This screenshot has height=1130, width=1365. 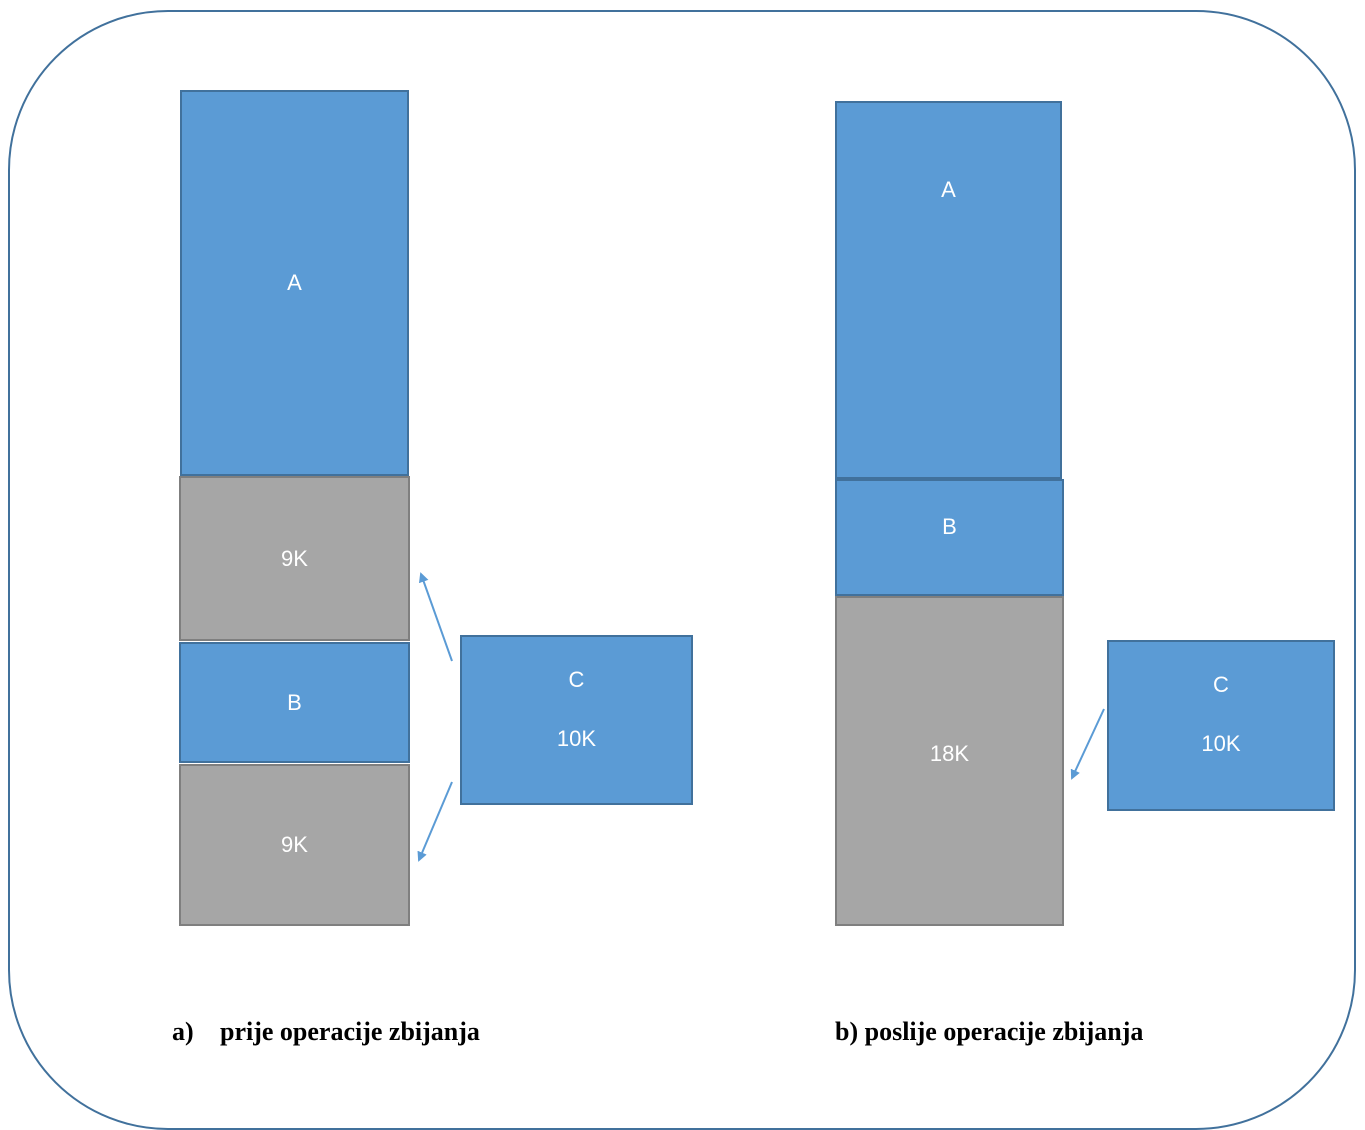 I want to click on a-process-C-name: C, so click(x=576, y=679).